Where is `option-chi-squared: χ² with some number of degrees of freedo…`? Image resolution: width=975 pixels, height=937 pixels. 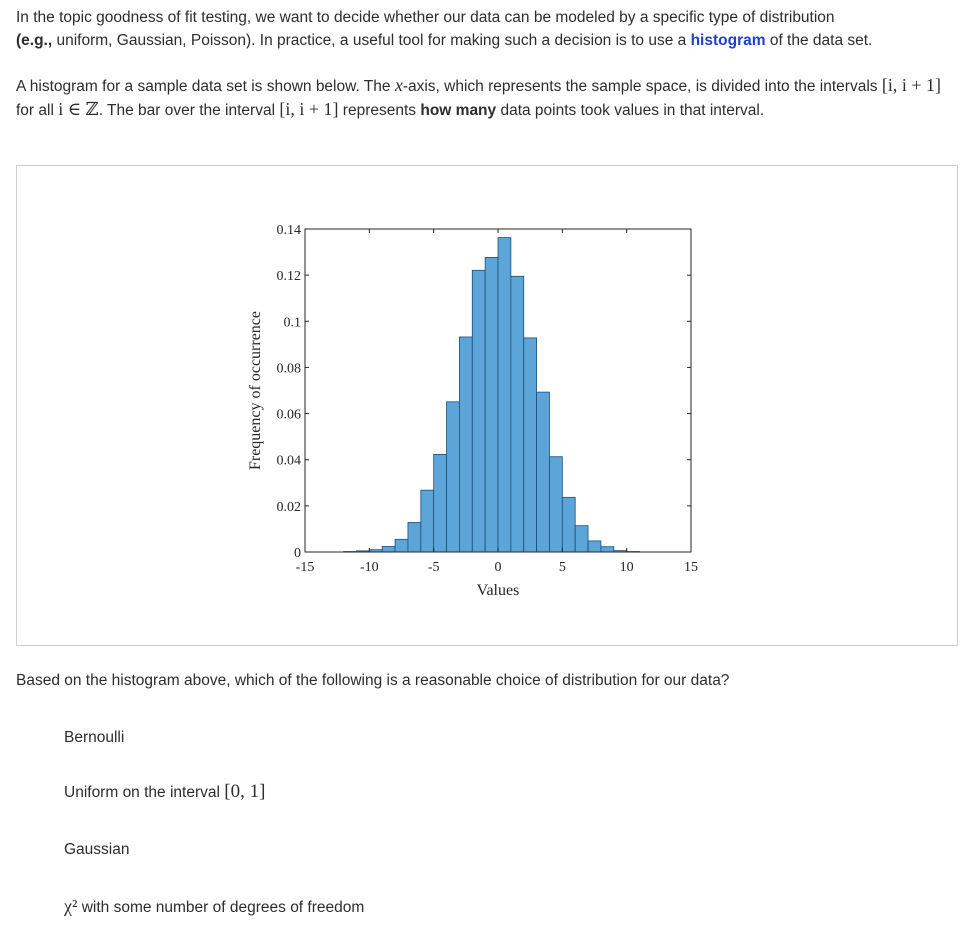 option-chi-squared: χ² with some number of degrees of freedo… is located at coordinates (214, 907).